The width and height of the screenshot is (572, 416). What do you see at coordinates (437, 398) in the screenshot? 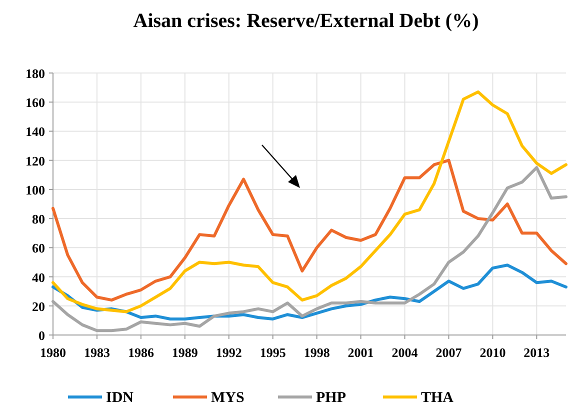
I see `legend-label: THA` at bounding box center [437, 398].